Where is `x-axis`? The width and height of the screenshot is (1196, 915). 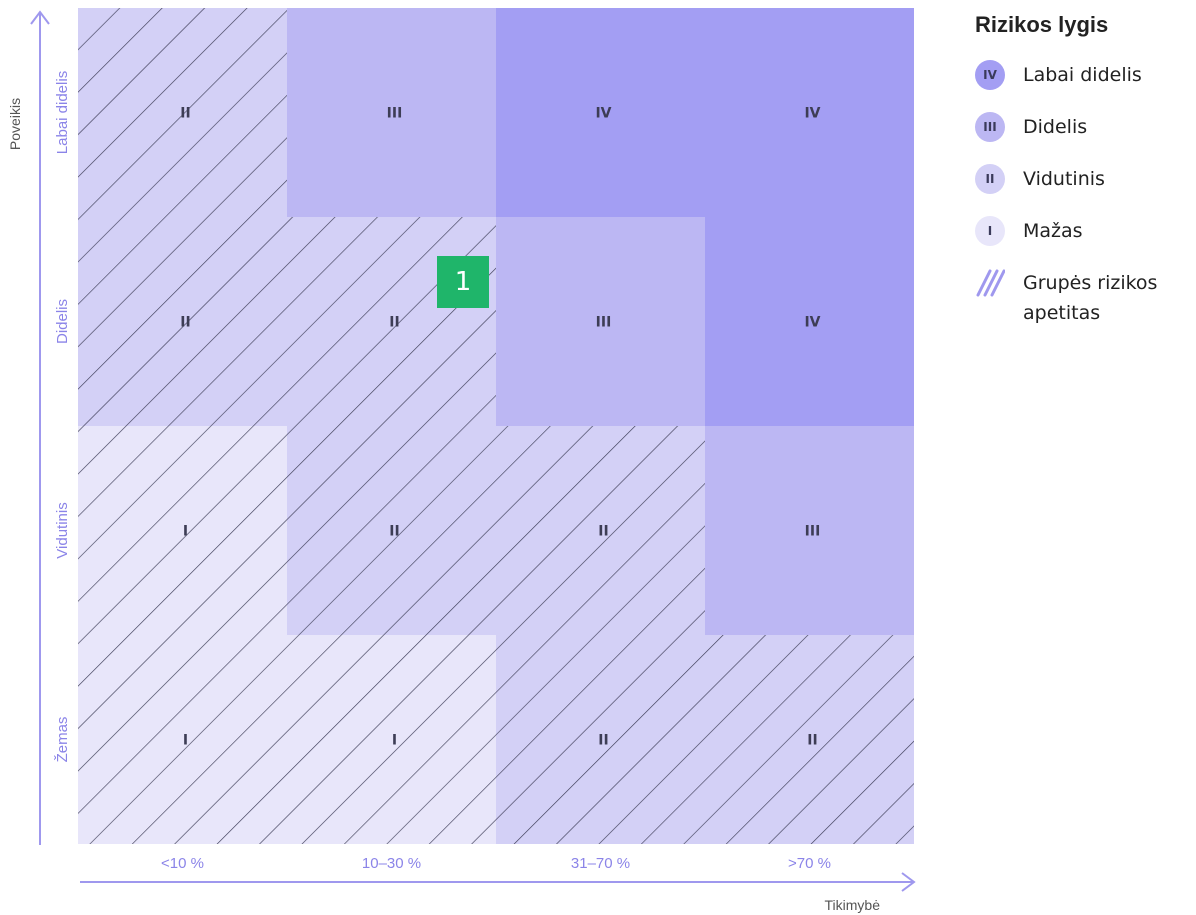 x-axis is located at coordinates (498, 882).